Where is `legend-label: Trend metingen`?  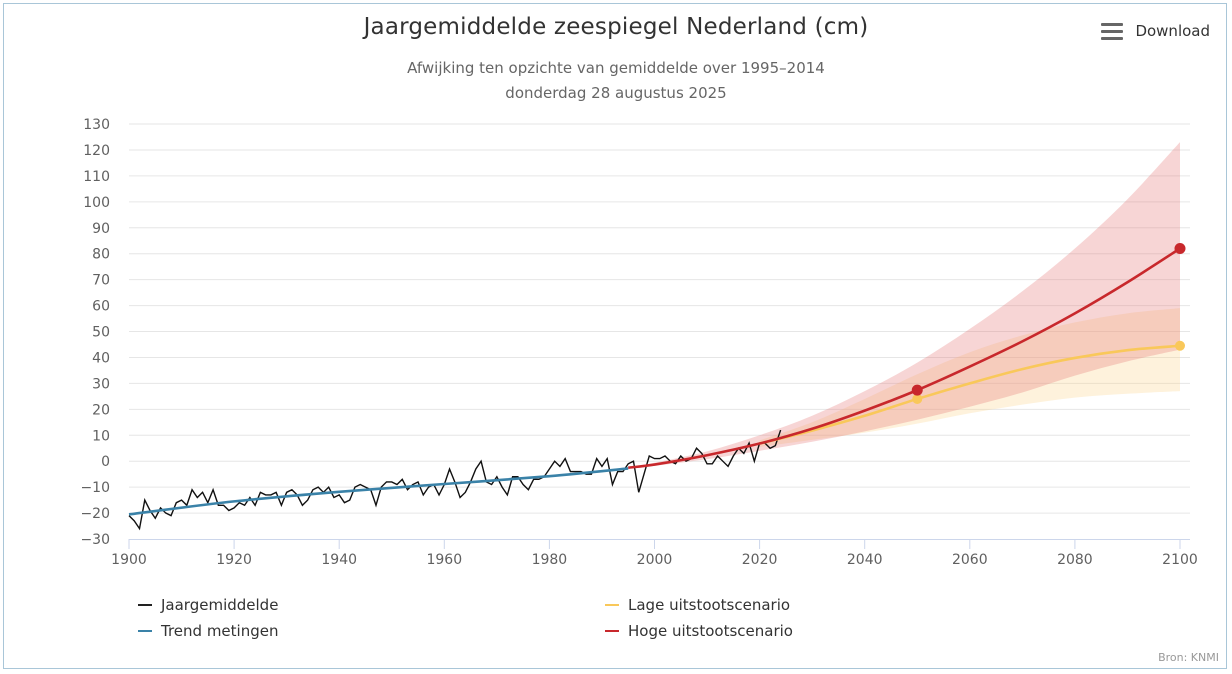 legend-label: Trend metingen is located at coordinates (220, 631).